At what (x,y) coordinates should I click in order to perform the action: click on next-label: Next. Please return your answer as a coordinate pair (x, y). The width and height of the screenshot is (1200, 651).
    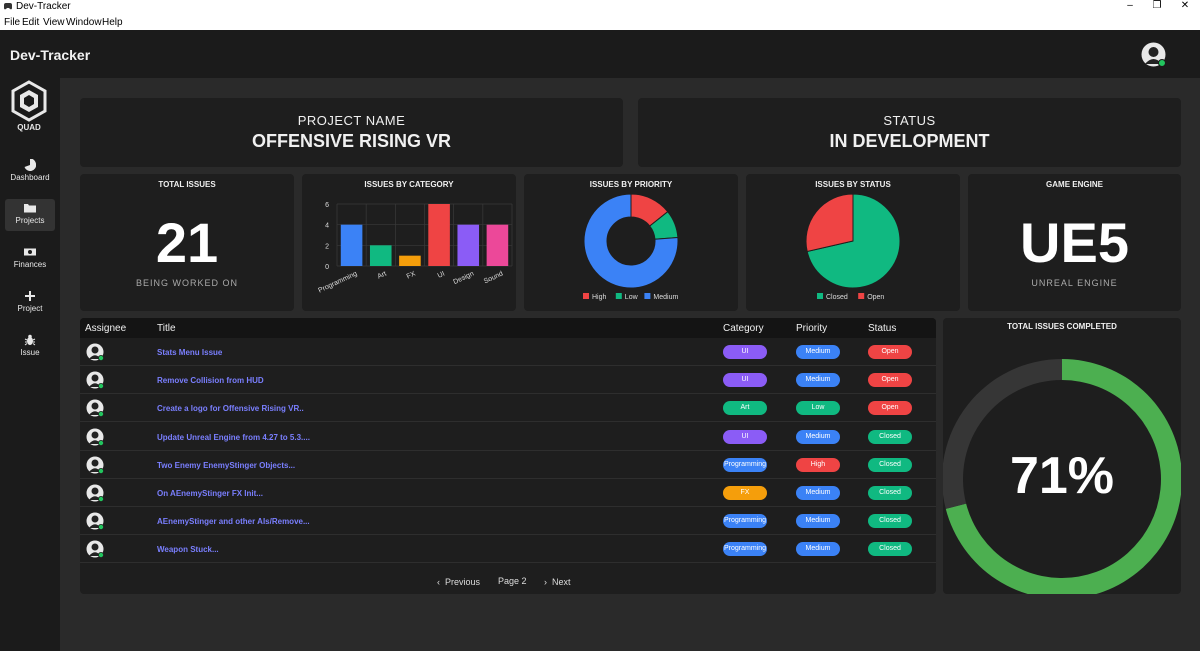
    Looking at the image, I should click on (561, 582).